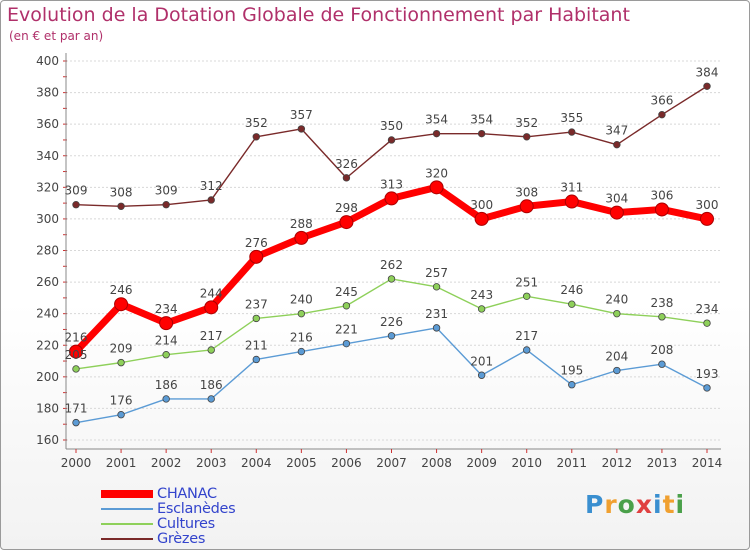  Describe the element at coordinates (346, 164) in the screenshot. I see `data-label: 326` at that location.